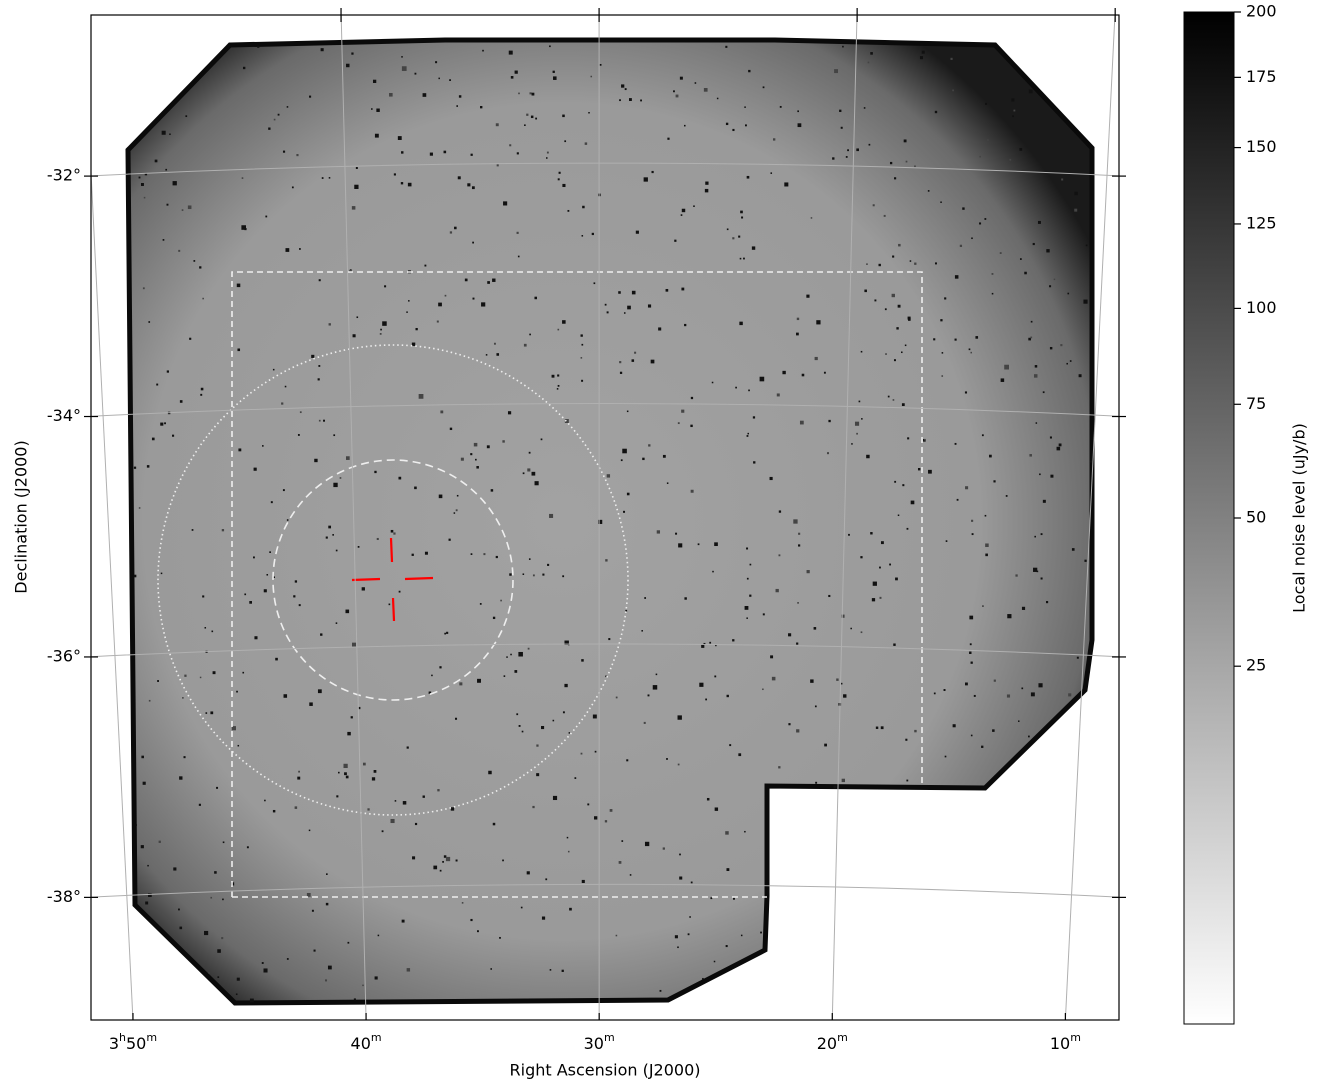 This screenshot has height=1084, width=1317. Describe the element at coordinates (64, 175) in the screenshot. I see `y-tick-label: -32°` at that location.